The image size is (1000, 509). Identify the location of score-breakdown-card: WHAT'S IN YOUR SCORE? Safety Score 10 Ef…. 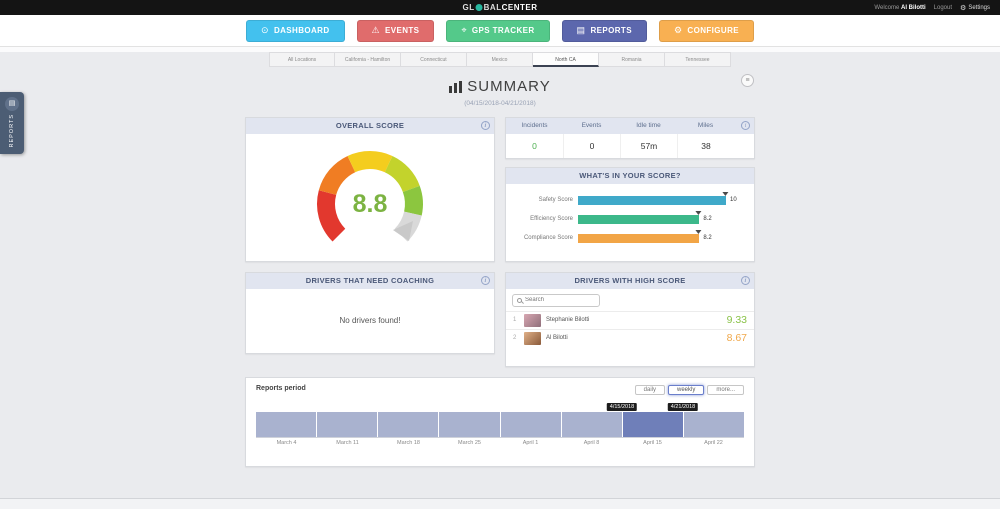
(630, 214).